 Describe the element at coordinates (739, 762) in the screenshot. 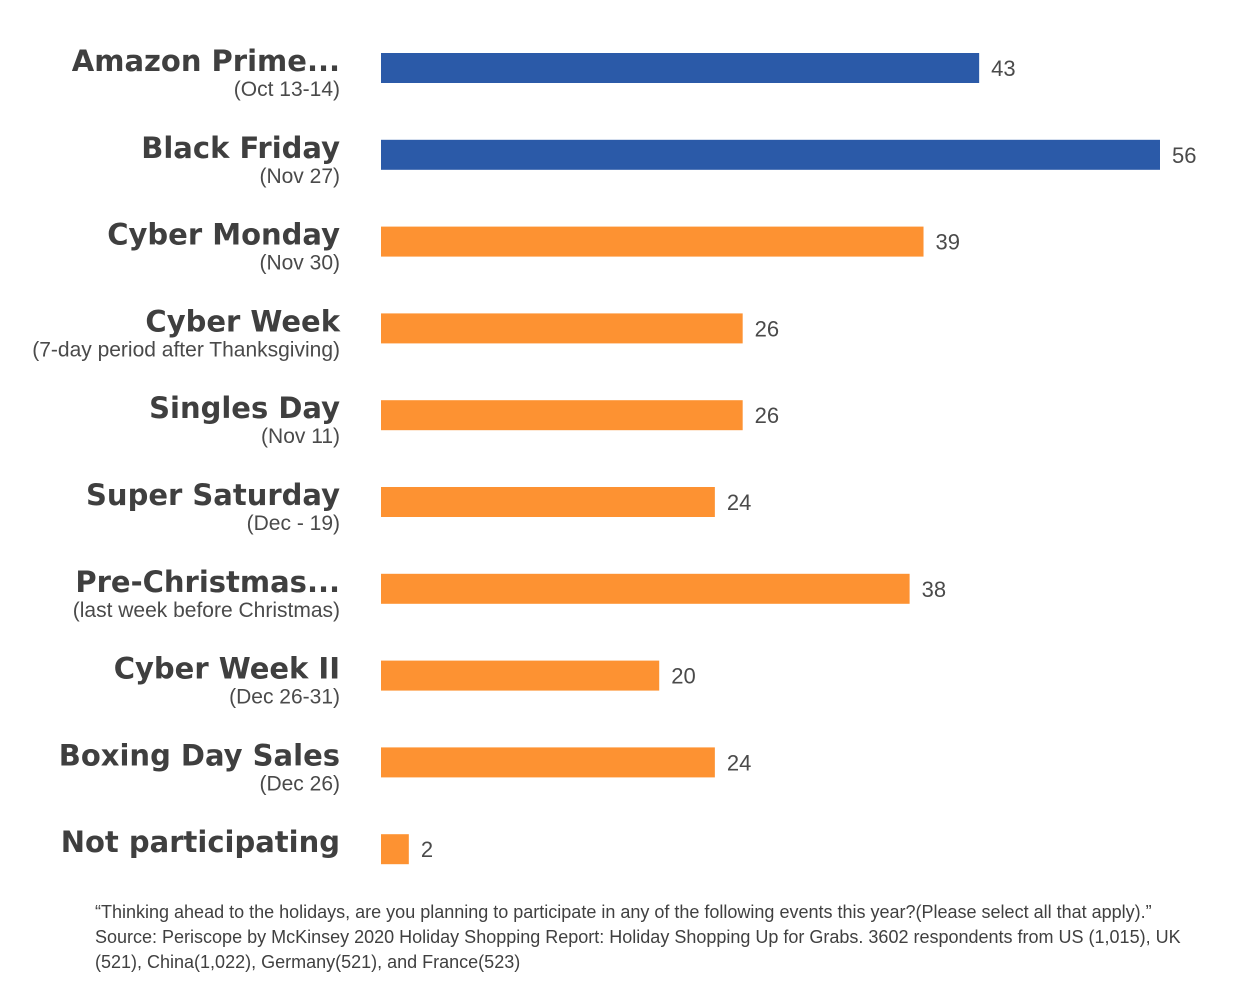

I see `data-label-8: 24` at that location.